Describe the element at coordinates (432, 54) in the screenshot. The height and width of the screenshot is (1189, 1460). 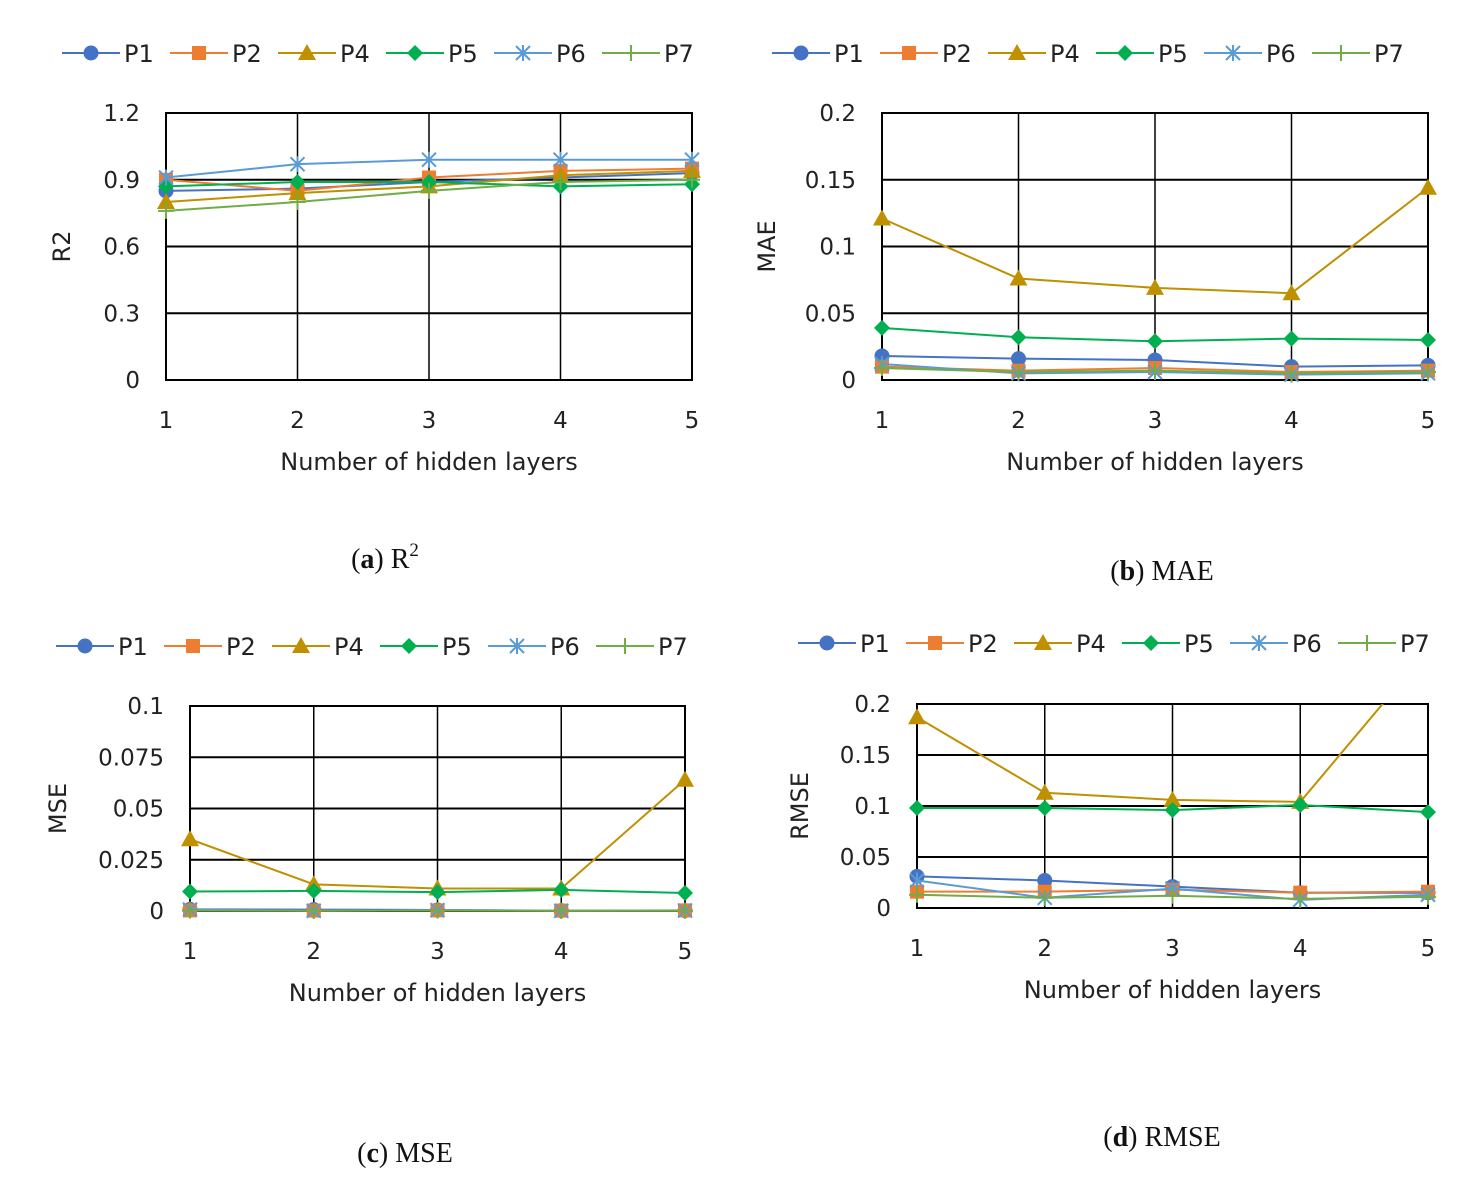
I see `legend-item-p5: P5` at that location.